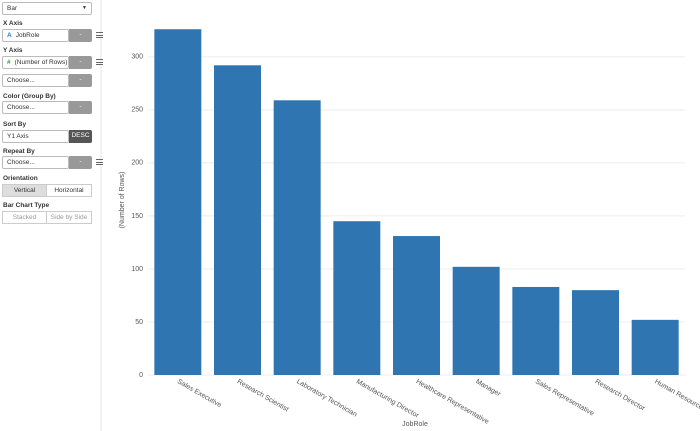 This screenshot has height=431, width=700. I want to click on section-label: Sort By, so click(15, 124).